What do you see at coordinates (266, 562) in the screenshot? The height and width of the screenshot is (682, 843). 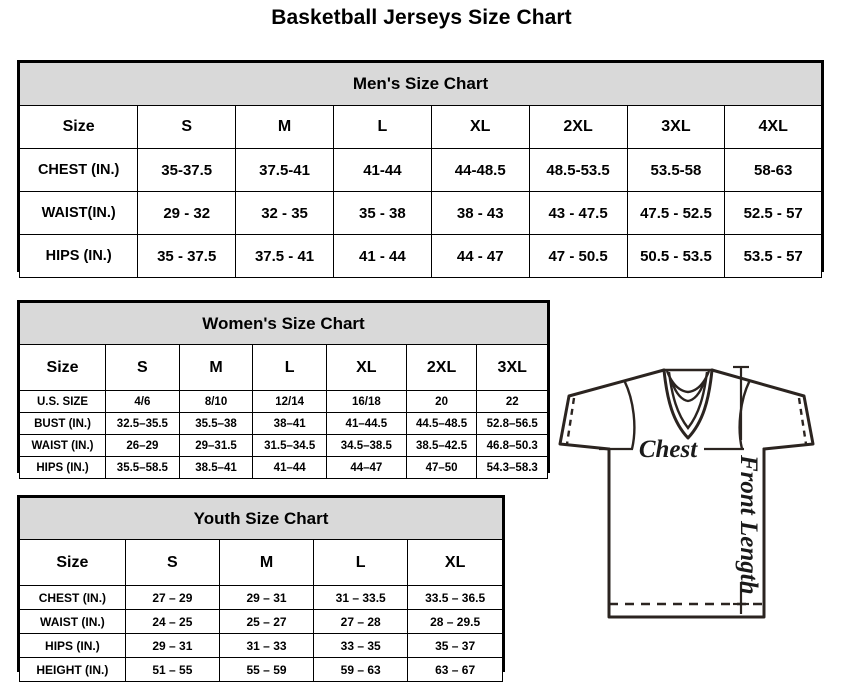 I see `youth-header-m: M` at bounding box center [266, 562].